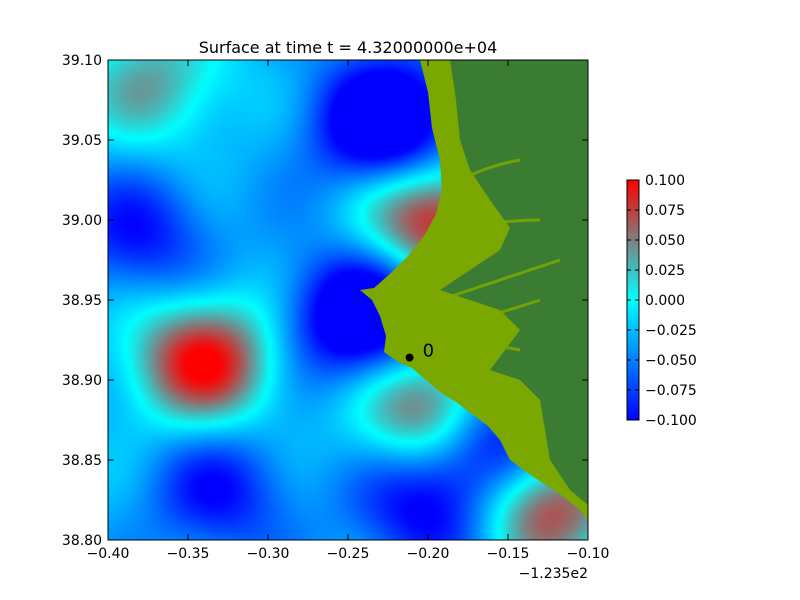  Describe the element at coordinates (82, 301) in the screenshot. I see `y-tick-label: 38.95` at that location.